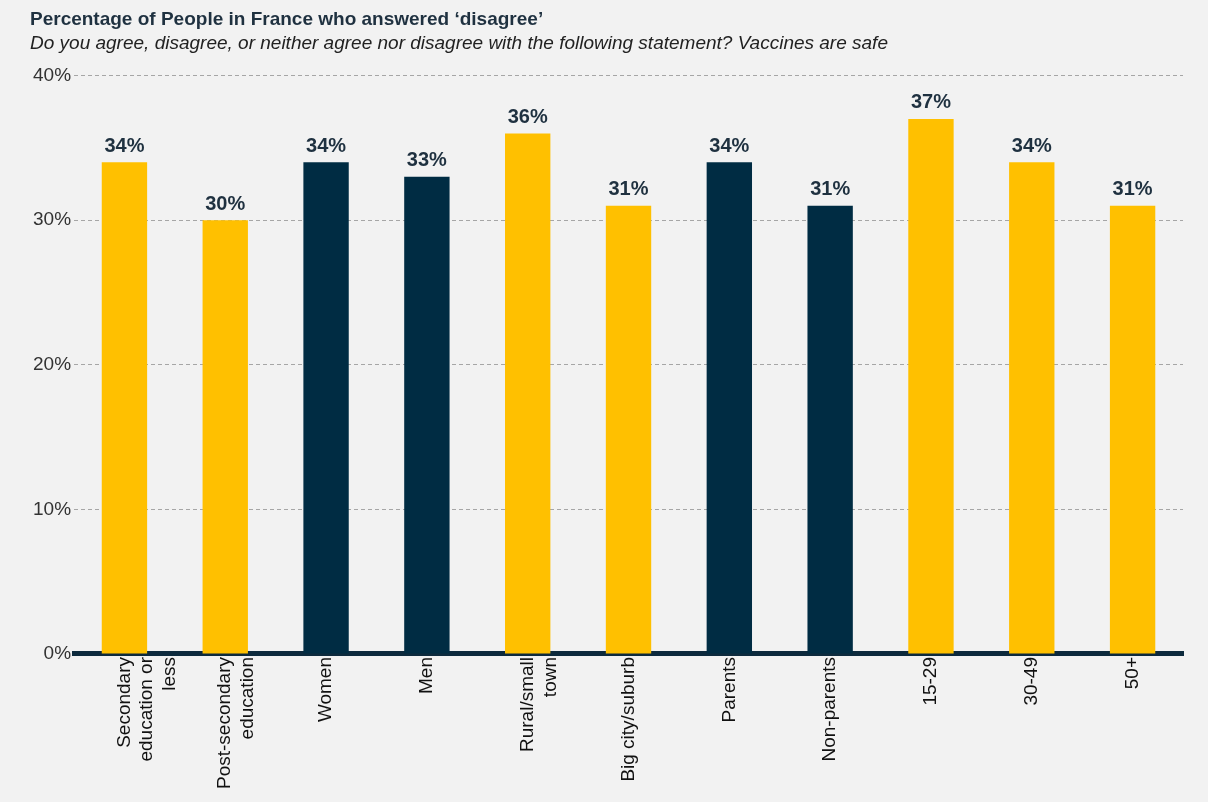 The width and height of the screenshot is (1208, 802). I want to click on x-tick-label: Big city/suburb, so click(627, 719).